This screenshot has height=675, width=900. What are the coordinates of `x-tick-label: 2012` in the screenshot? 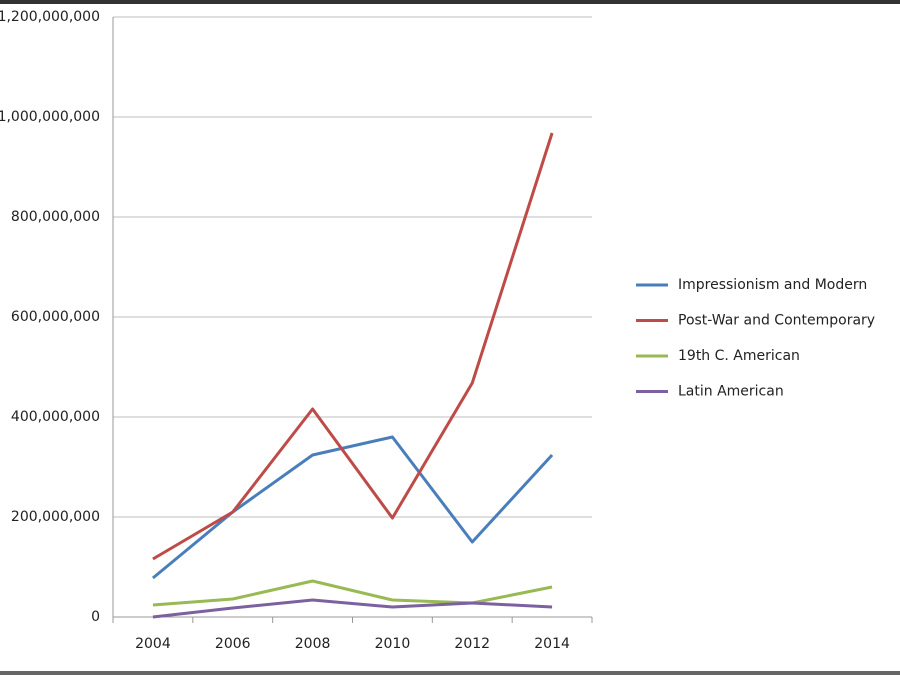 It's located at (472, 644).